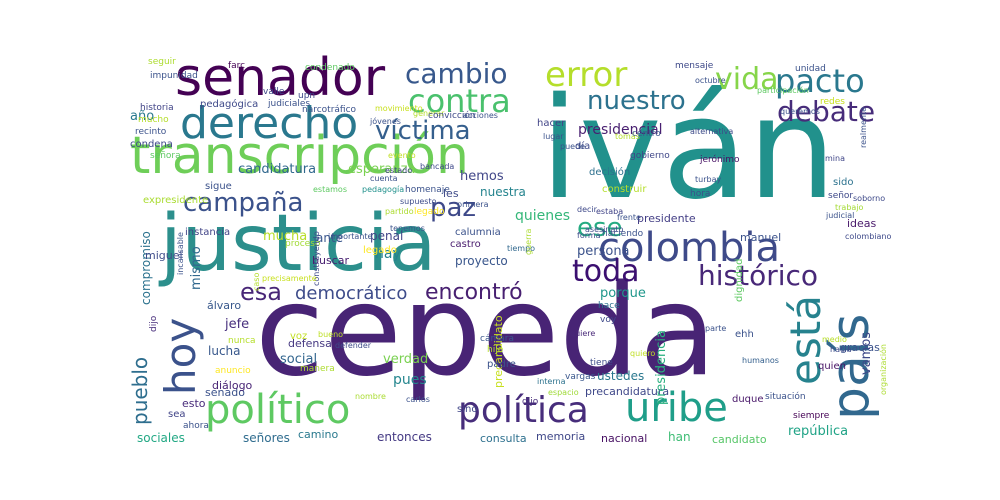 This screenshot has height=500, width=1000. Describe the element at coordinates (285, 236) in the screenshot. I see `word: mucha` at that location.